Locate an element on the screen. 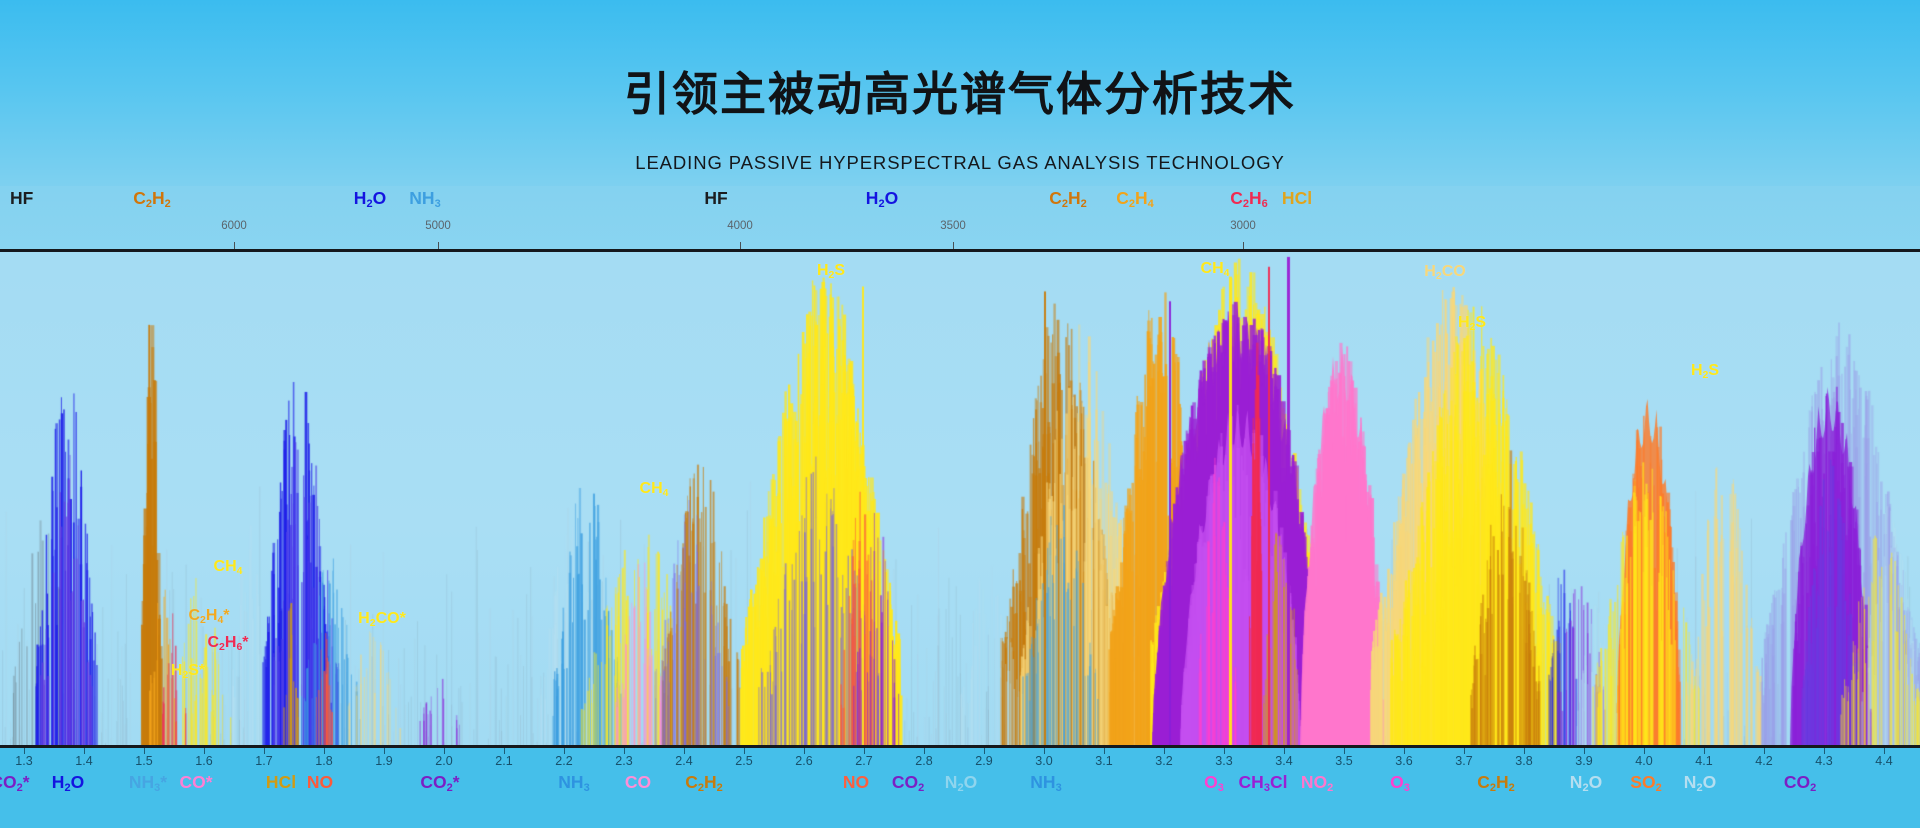 The image size is (1920, 828). bottom-axis-tick-label: 2.4 is located at coordinates (684, 761).